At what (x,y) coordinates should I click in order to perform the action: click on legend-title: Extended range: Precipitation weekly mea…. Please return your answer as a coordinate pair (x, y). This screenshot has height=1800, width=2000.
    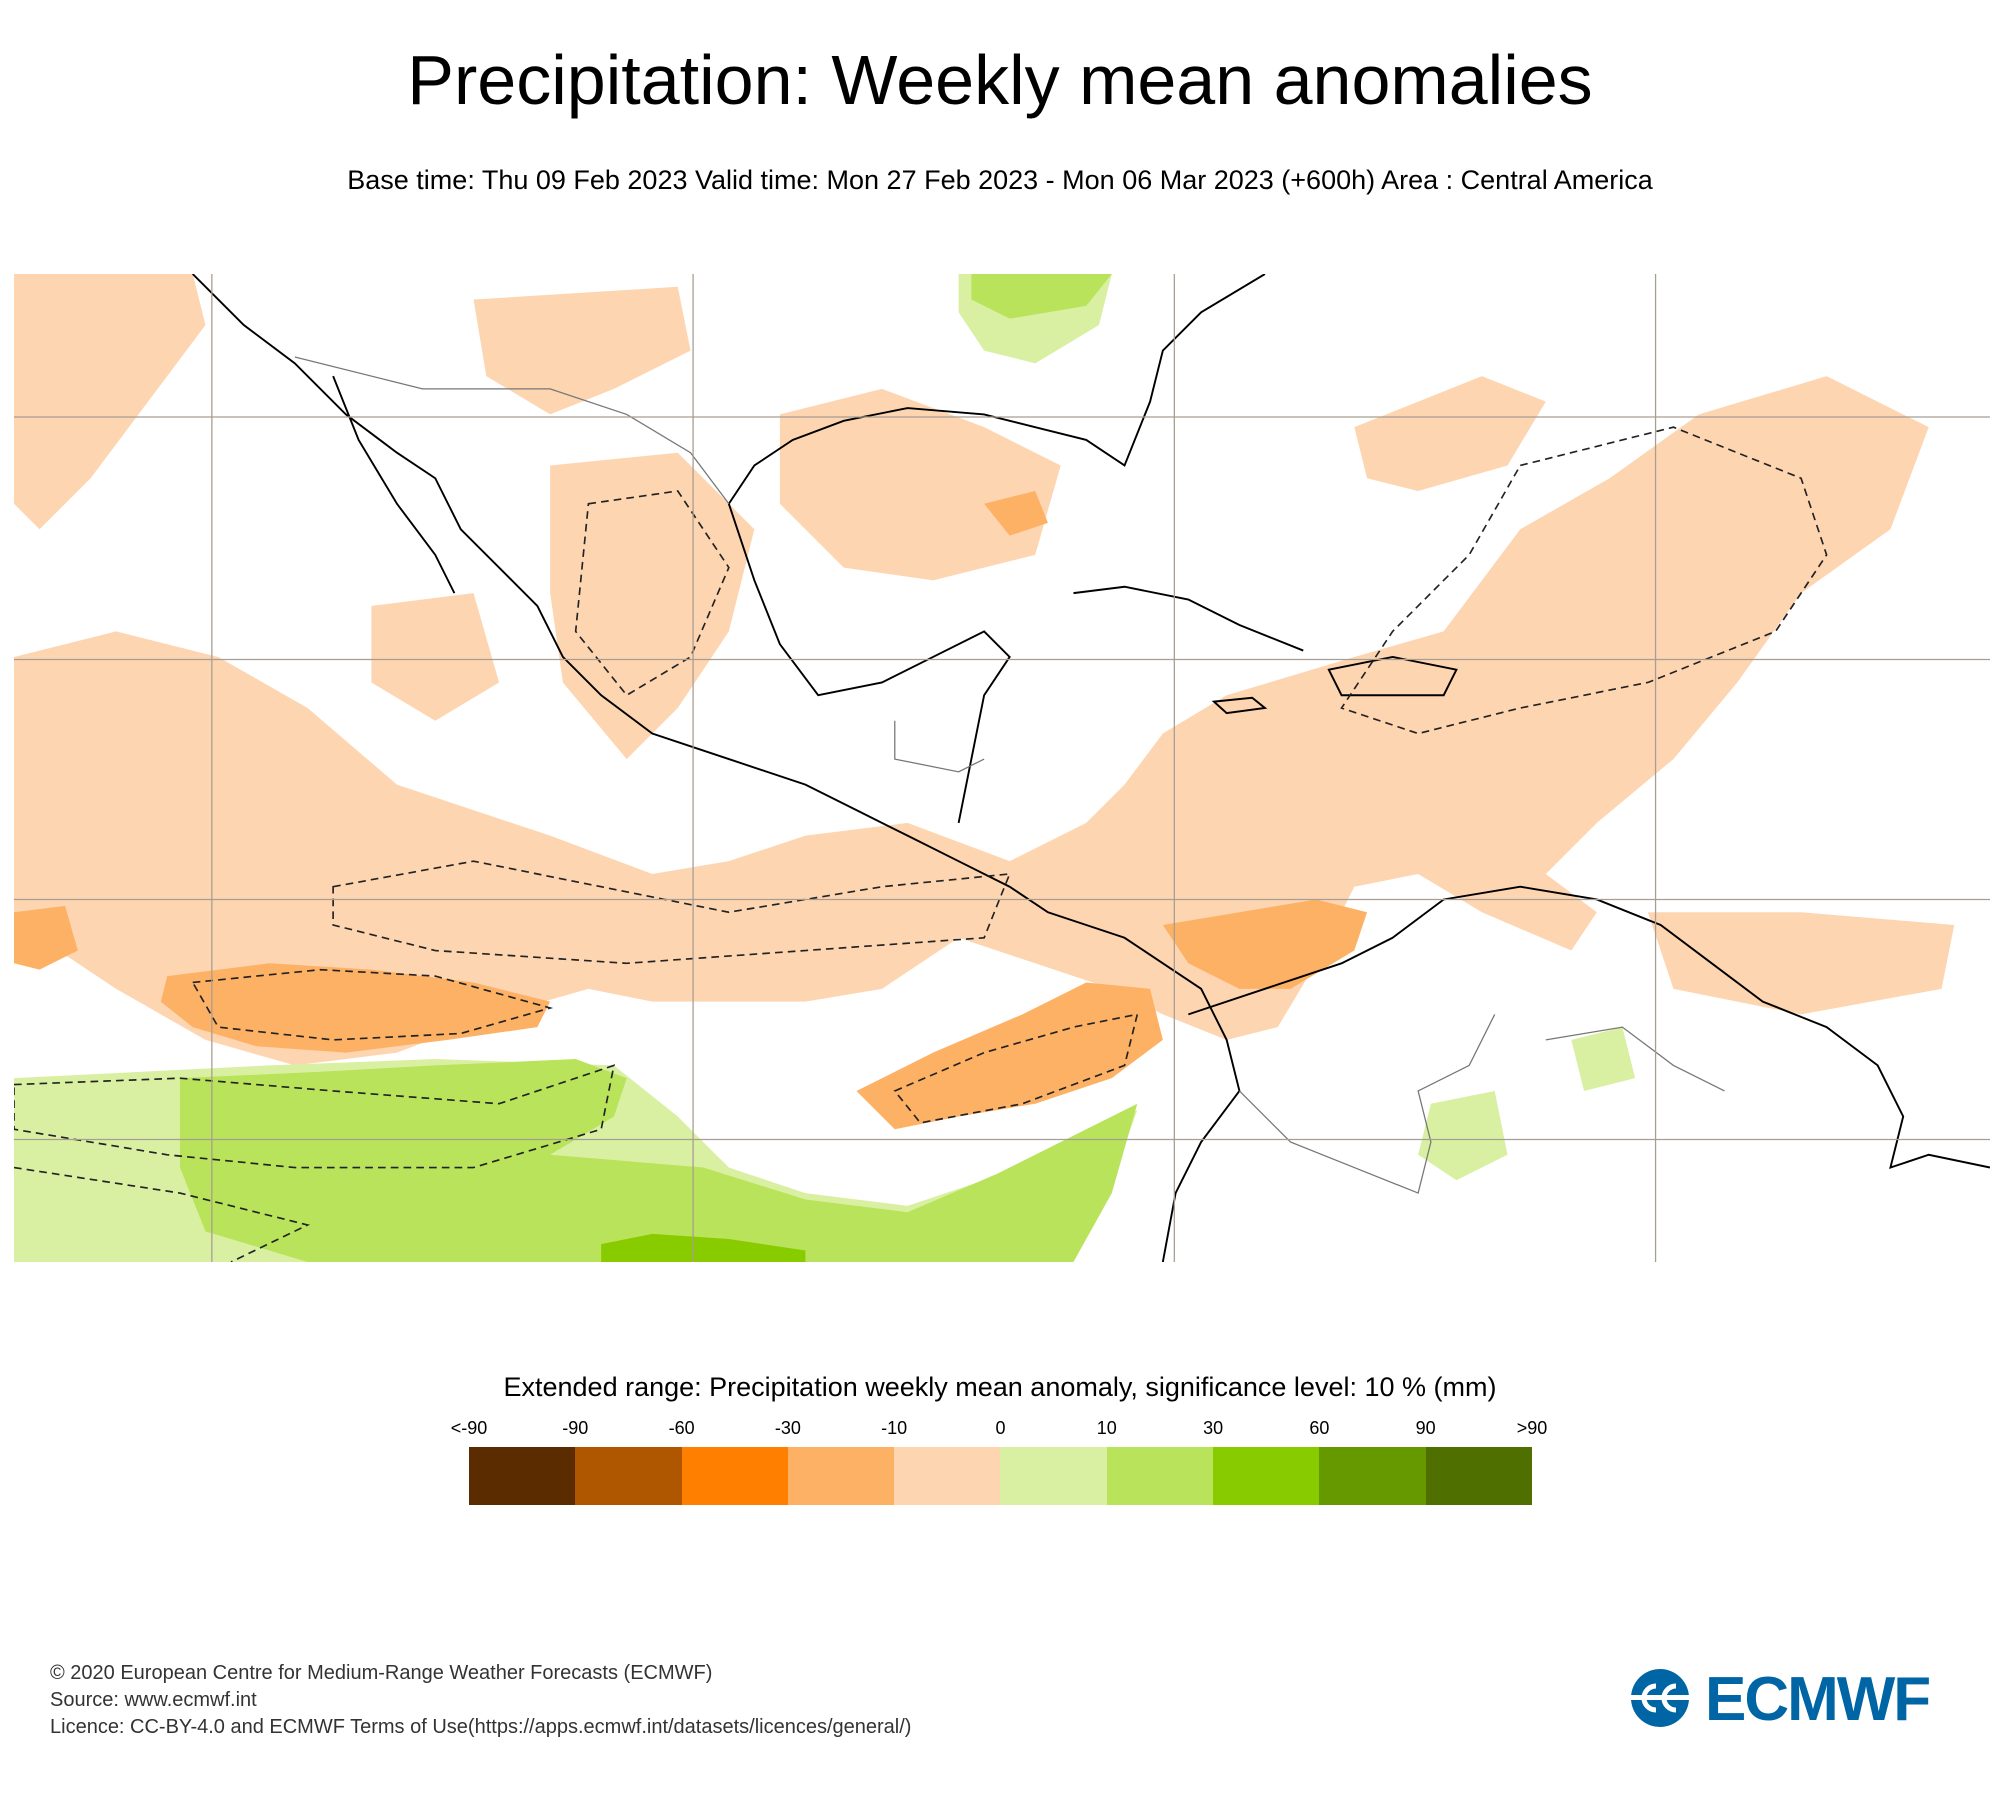
    Looking at the image, I should click on (1000, 1387).